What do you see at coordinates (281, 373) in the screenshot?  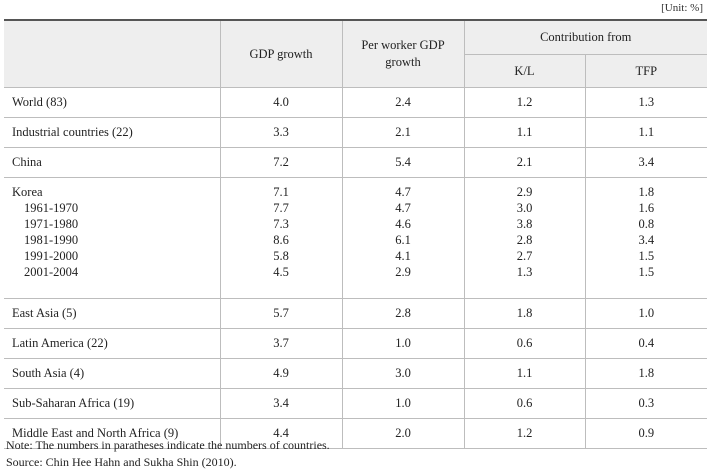 I see `gdp-growth-value: 4.9` at bounding box center [281, 373].